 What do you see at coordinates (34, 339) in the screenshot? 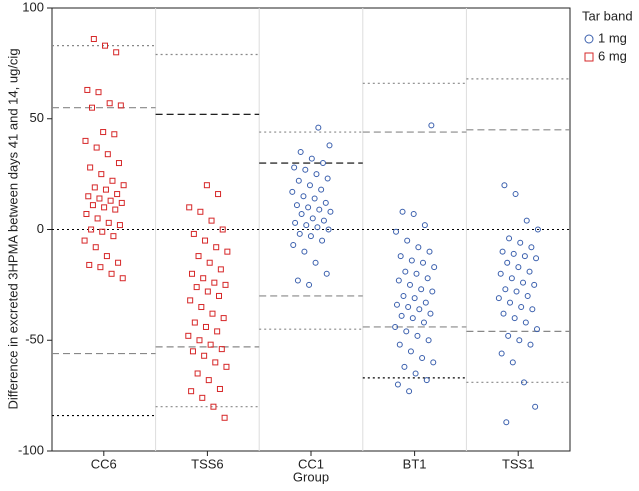
I see `y-tick-label: -50` at bounding box center [34, 339].